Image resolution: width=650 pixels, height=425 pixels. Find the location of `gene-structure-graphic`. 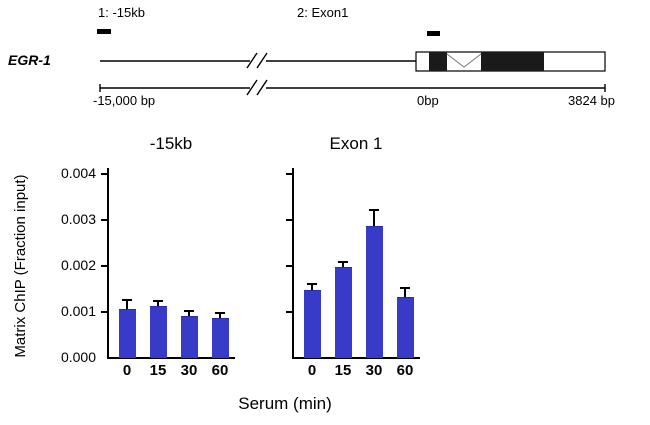

gene-structure-graphic is located at coordinates (351, 62).